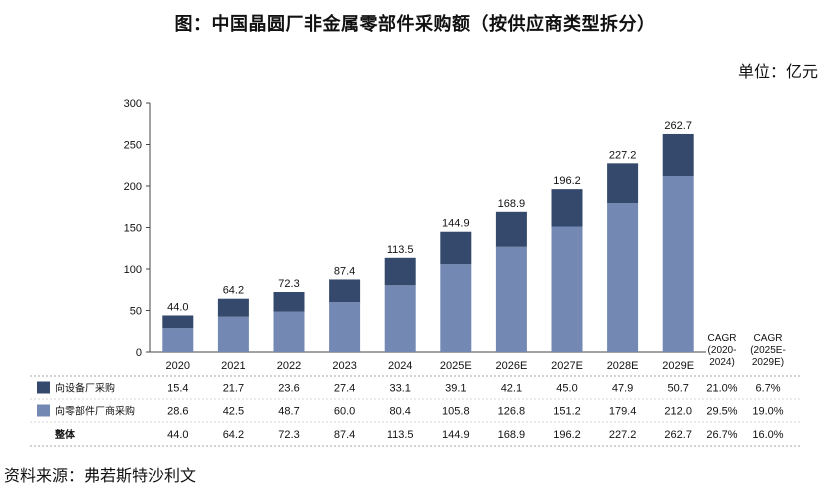 This screenshot has width=830, height=489. I want to click on y-tick-label: 250, so click(133, 146).